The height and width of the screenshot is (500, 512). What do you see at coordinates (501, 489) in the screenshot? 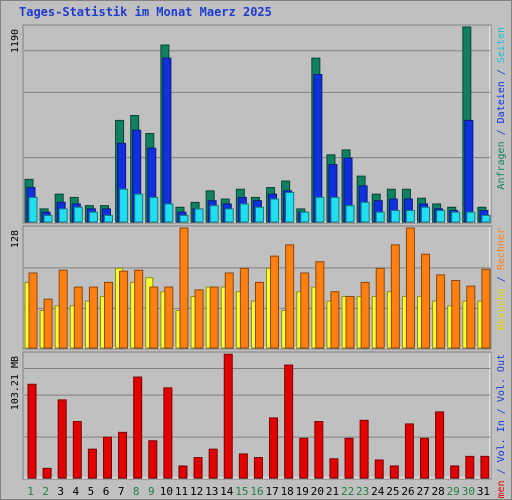
I see `legend-entry: Volumen` at bounding box center [501, 489].